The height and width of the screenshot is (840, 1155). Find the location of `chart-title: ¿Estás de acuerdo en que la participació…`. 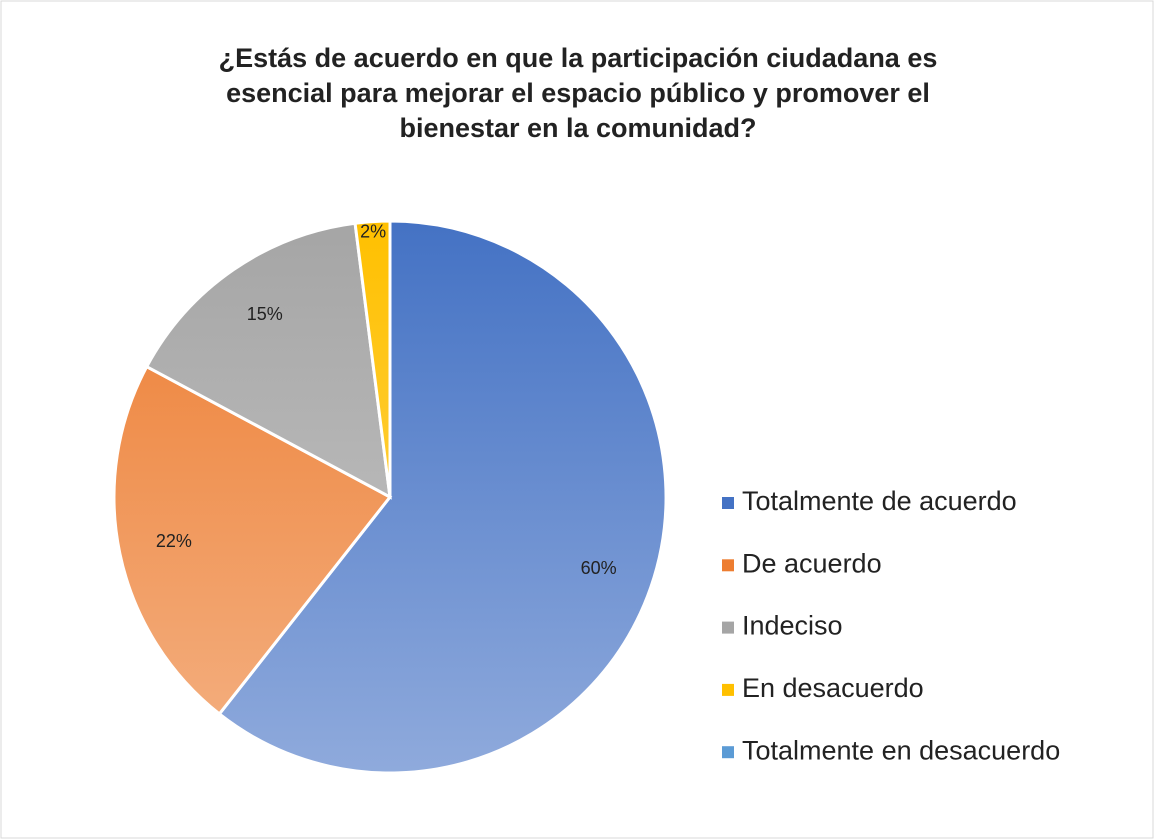

chart-title: ¿Estás de acuerdo en que la participació… is located at coordinates (578, 58).